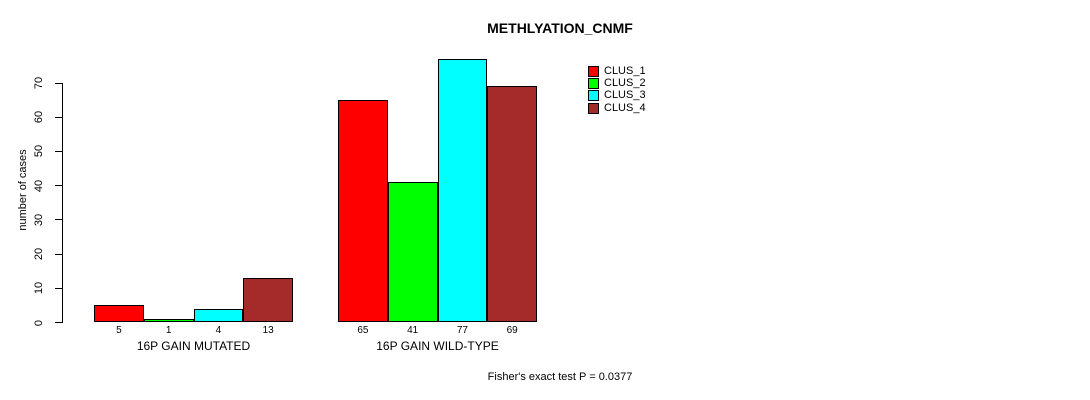 The image size is (1090, 400). What do you see at coordinates (168, 330) in the screenshot?
I see `bar-value-label: 1` at bounding box center [168, 330].